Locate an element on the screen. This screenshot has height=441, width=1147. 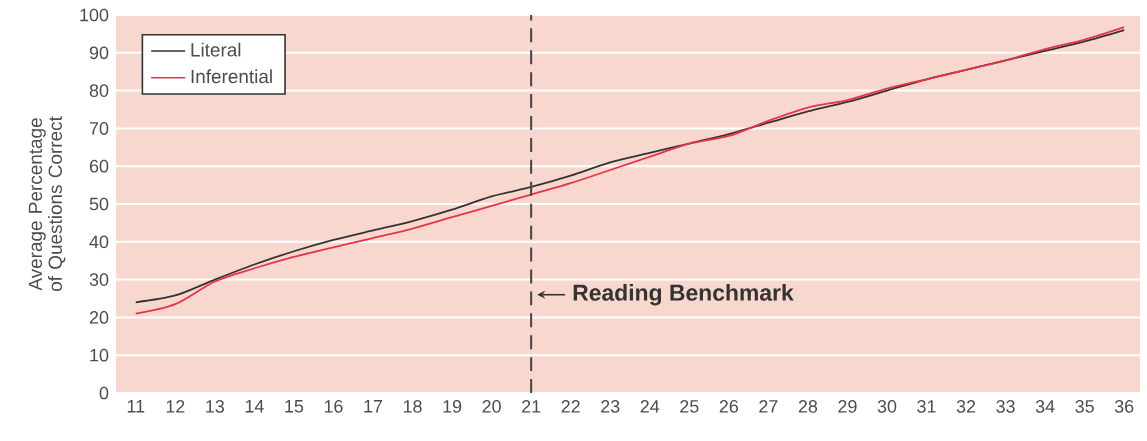
x-tick-label: 16 is located at coordinates (333, 406).